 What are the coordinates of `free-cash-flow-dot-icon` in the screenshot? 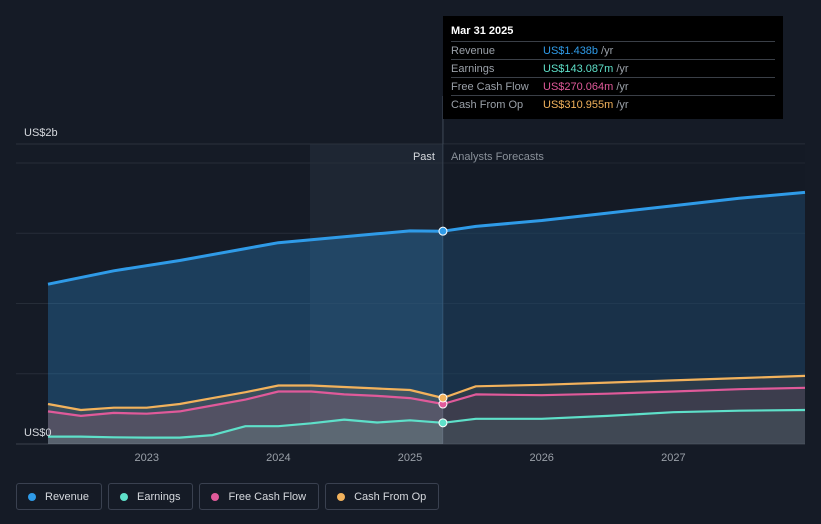 It's located at (215, 496).